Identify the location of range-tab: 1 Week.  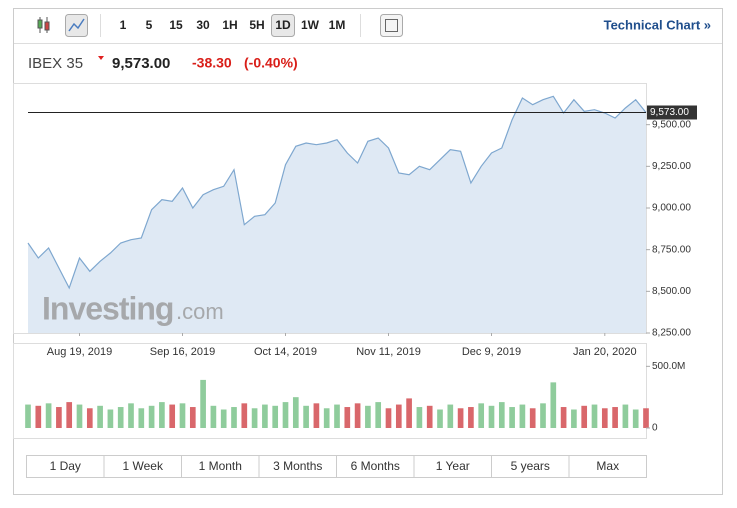
(143, 466).